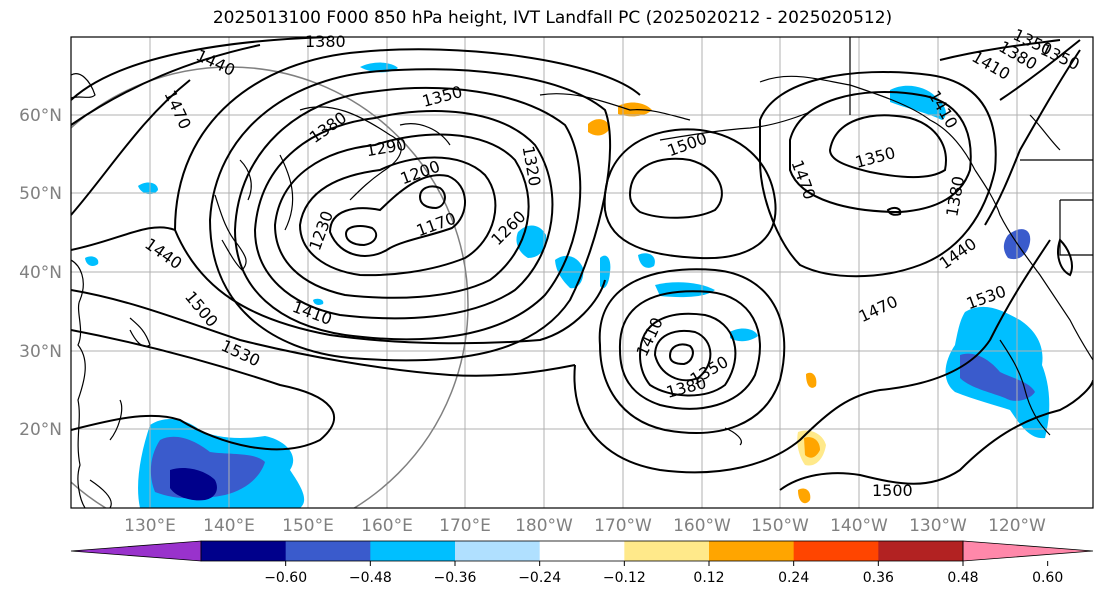 This screenshot has height=601, width=1105. What do you see at coordinates (624, 578) in the screenshot?
I see `colorbar-tick-label: −0.12` at bounding box center [624, 578].